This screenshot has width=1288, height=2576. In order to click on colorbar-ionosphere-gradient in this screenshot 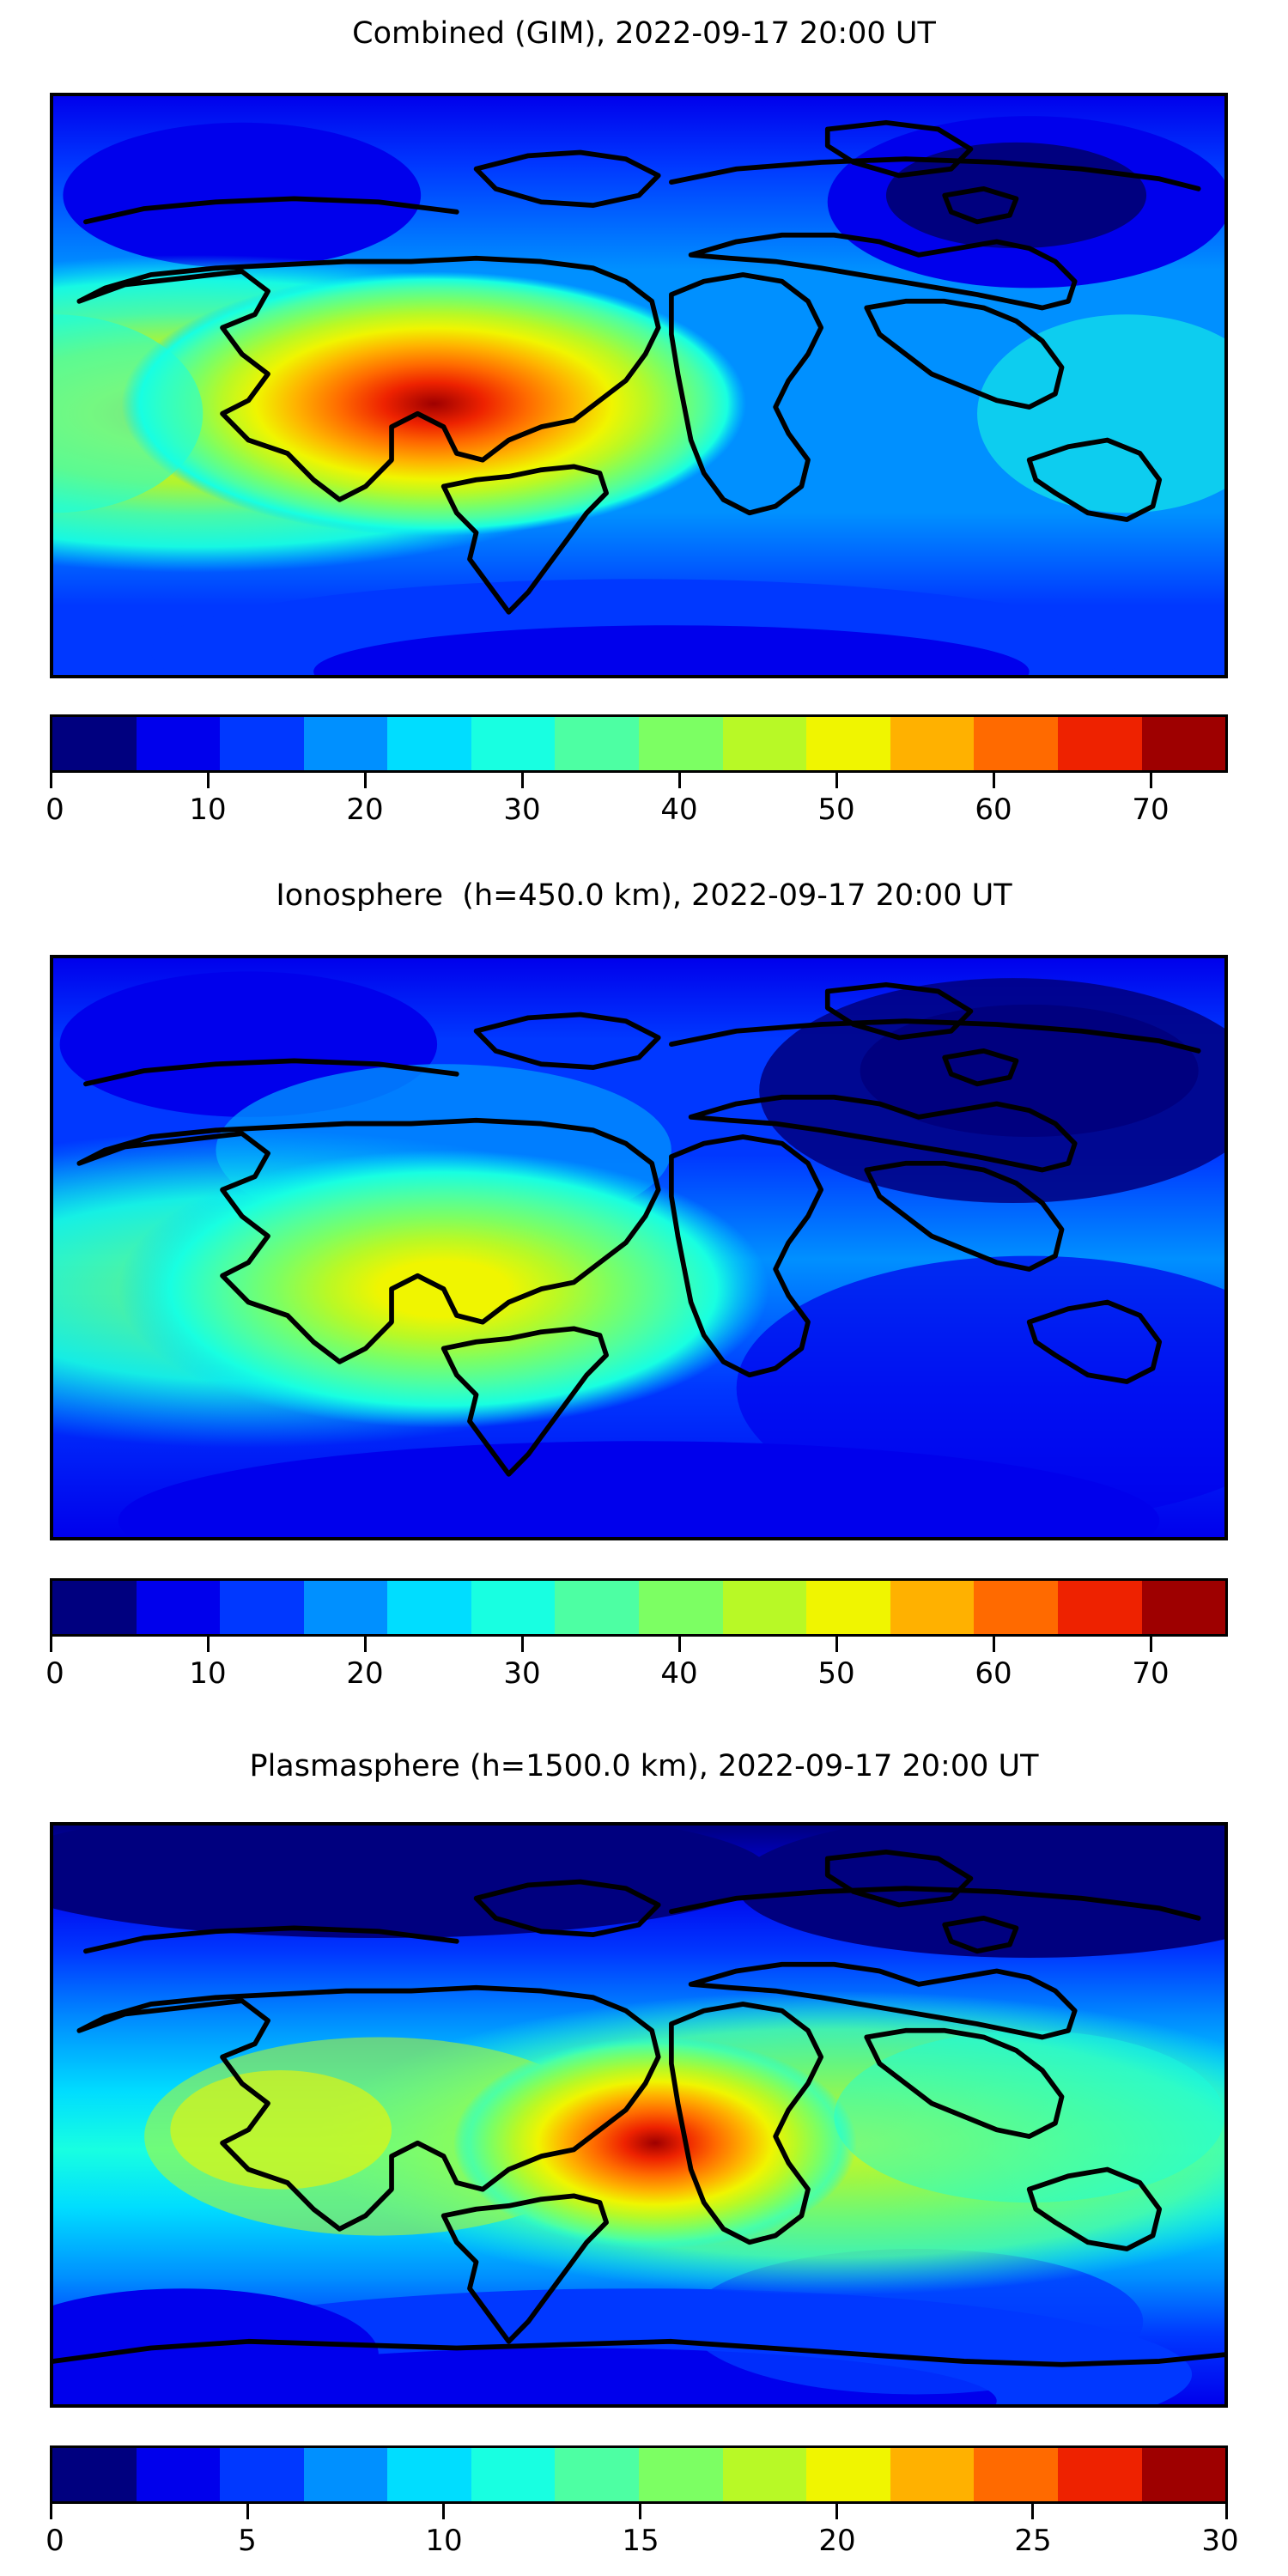, I will do `click(639, 1608)`.